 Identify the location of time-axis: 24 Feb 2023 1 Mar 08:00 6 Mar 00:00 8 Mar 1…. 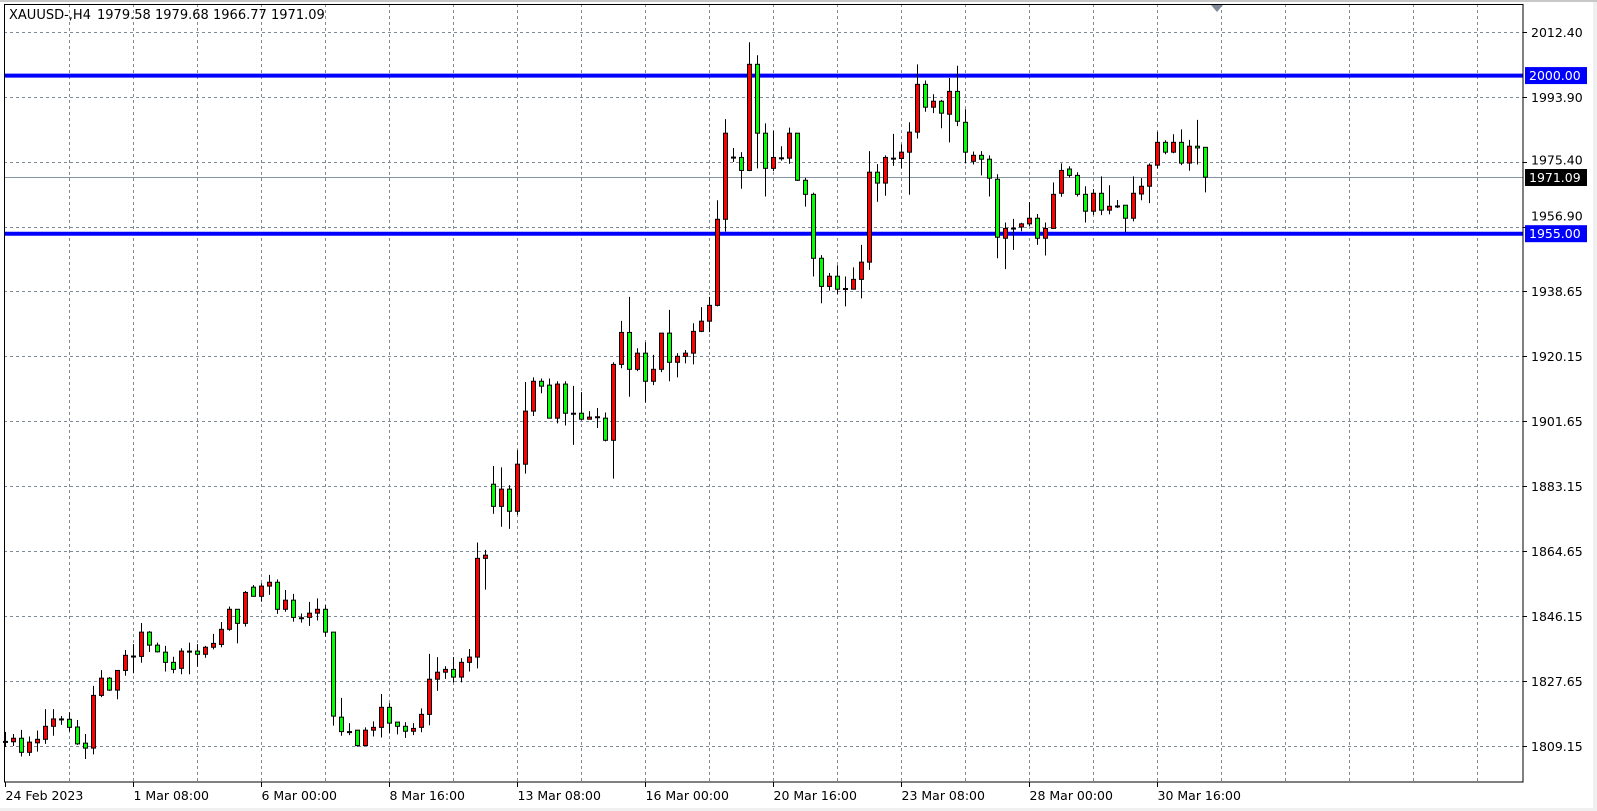
(623, 792).